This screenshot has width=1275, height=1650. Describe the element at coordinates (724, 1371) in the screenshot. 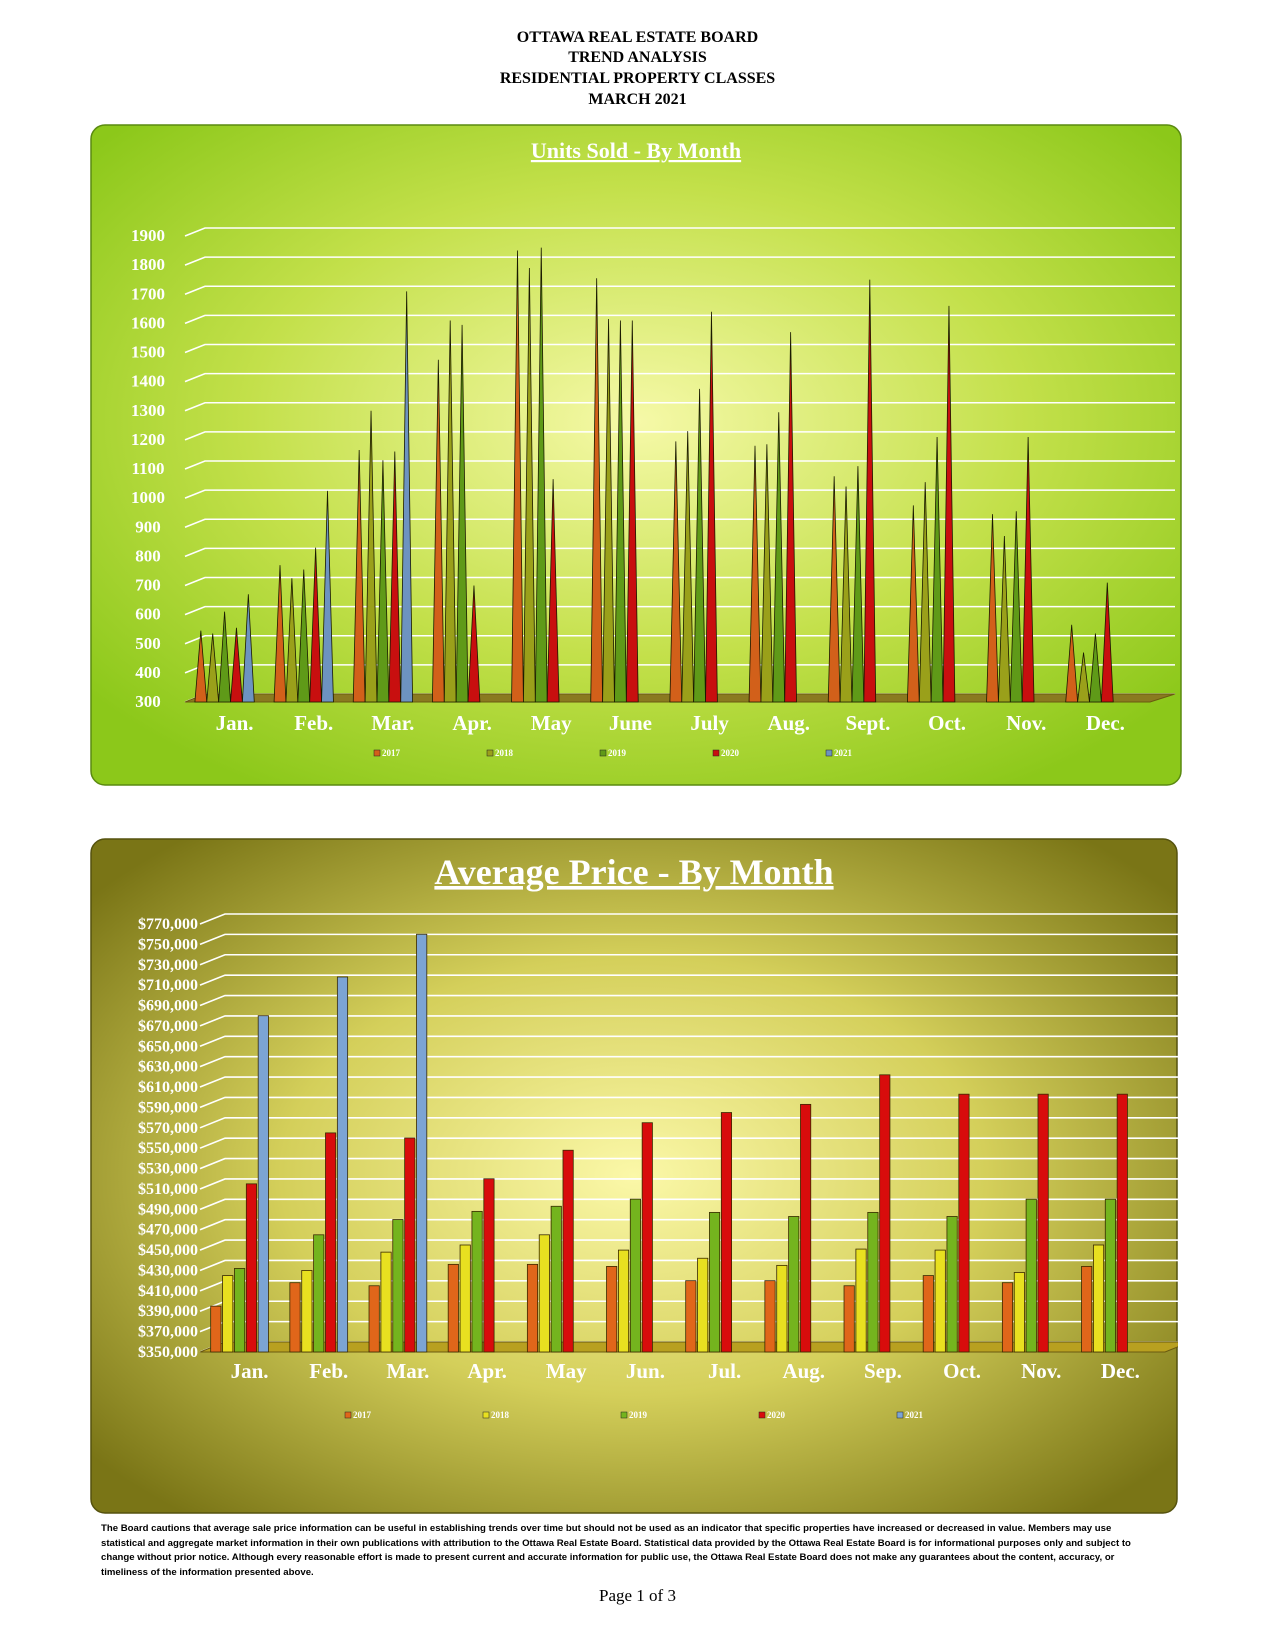

I see `x-tick-label: Jul.` at that location.